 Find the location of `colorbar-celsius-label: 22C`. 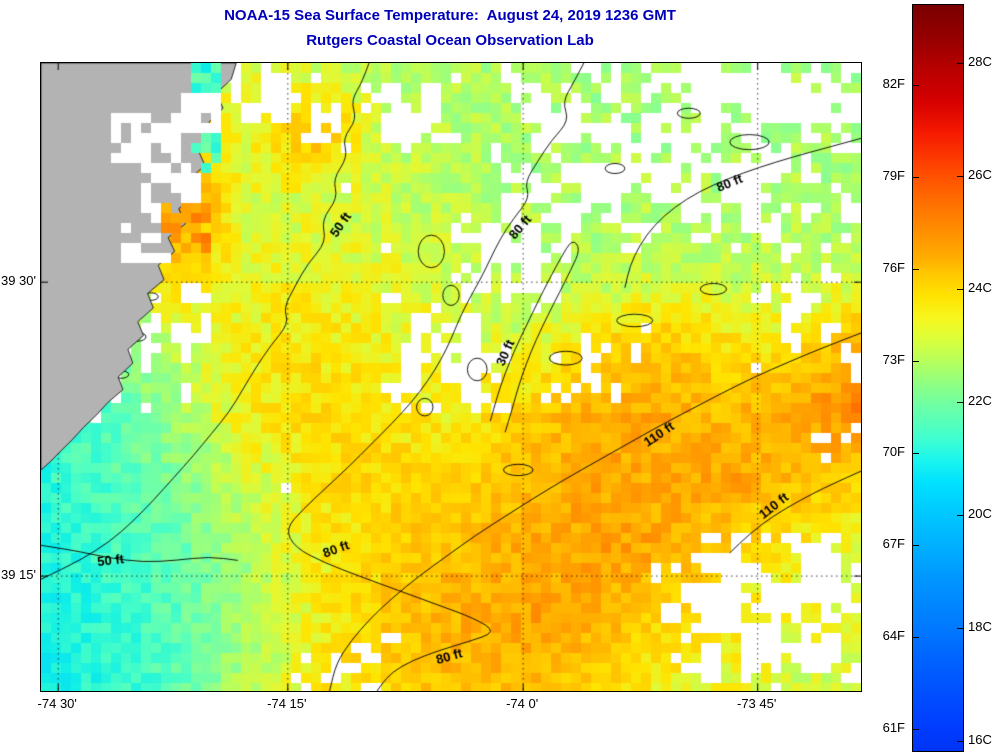

colorbar-celsius-label: 22C is located at coordinates (980, 400).